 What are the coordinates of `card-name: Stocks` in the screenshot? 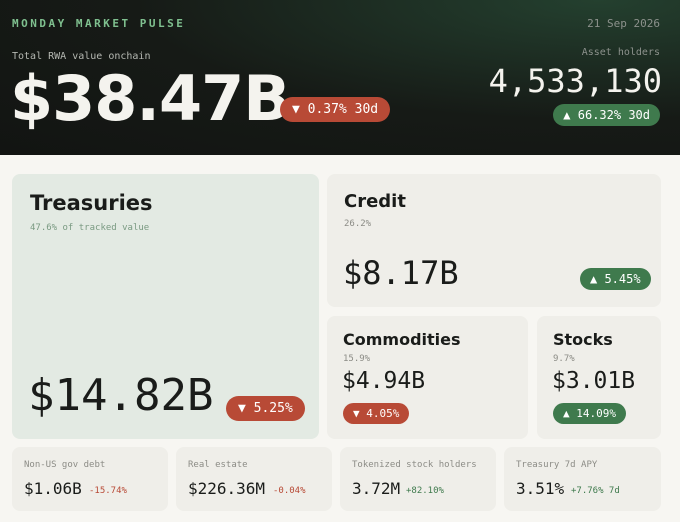 It's located at (583, 339).